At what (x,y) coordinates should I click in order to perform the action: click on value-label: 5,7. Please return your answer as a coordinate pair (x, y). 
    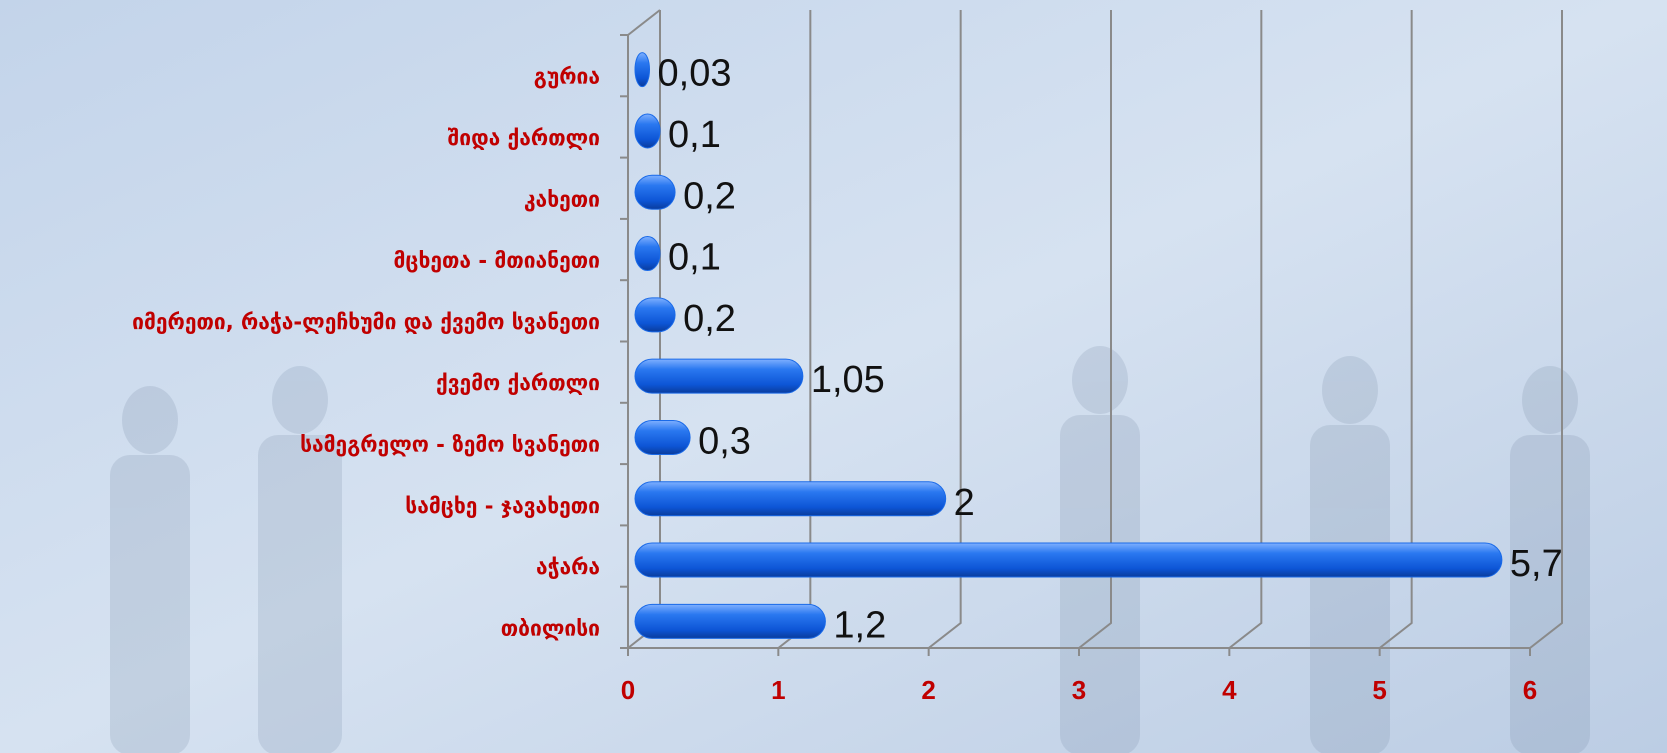
    Looking at the image, I should click on (1536, 564).